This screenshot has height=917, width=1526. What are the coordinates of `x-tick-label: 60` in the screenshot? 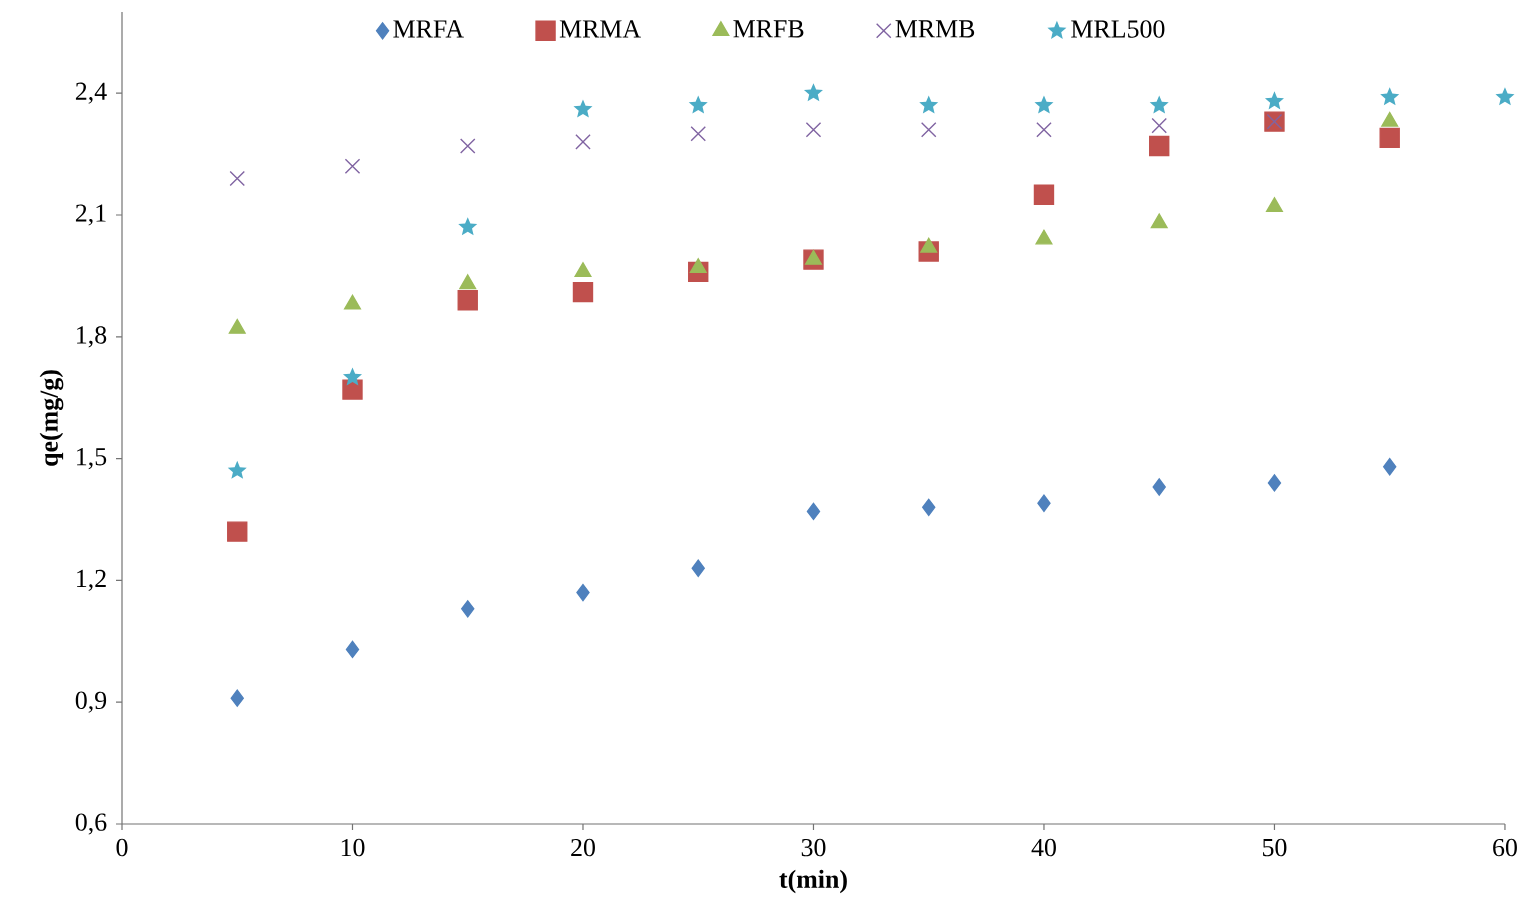 It's located at (1505, 847).